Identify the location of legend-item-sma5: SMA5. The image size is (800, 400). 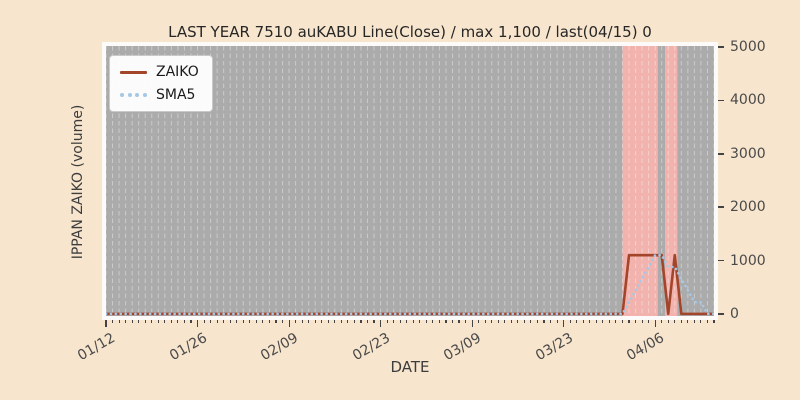
(159, 95).